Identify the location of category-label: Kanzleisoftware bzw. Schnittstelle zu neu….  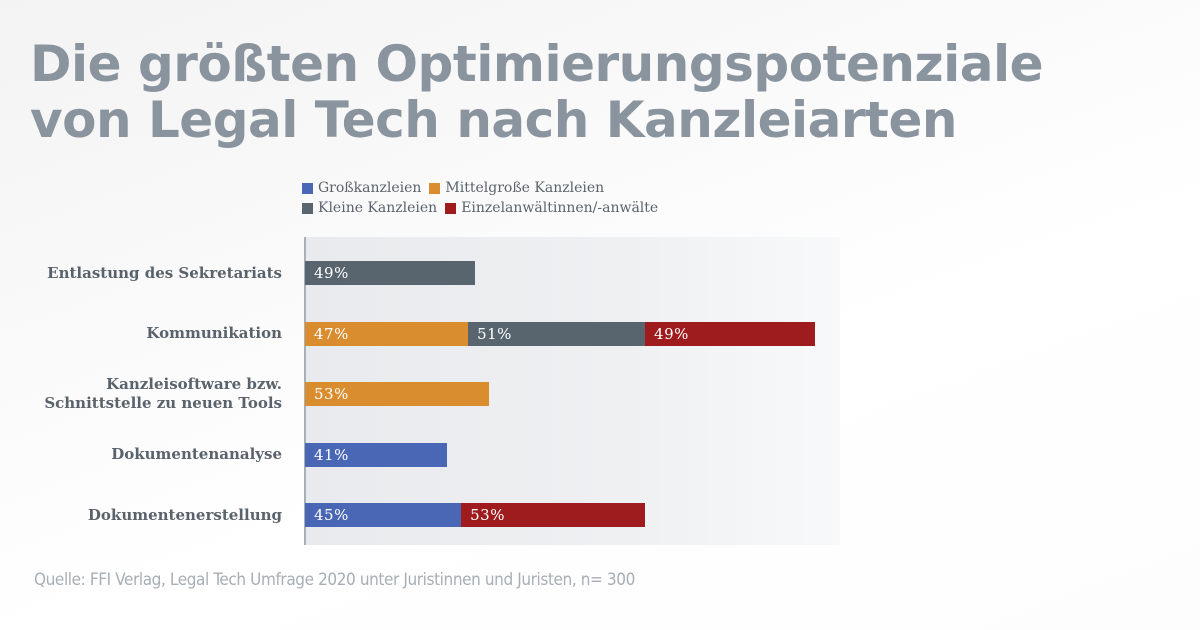
(163, 393).